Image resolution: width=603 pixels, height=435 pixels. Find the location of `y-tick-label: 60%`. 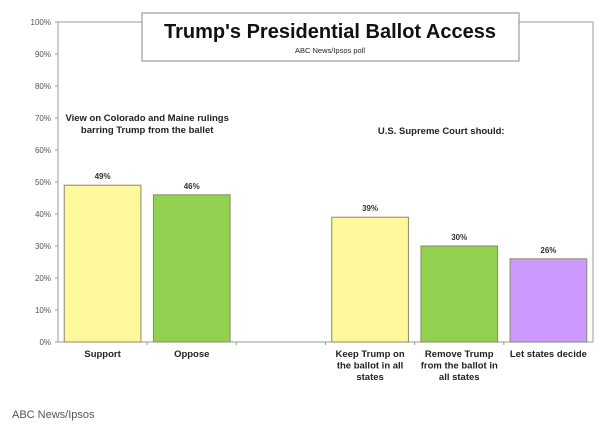

y-tick-label: 60% is located at coordinates (43, 150).